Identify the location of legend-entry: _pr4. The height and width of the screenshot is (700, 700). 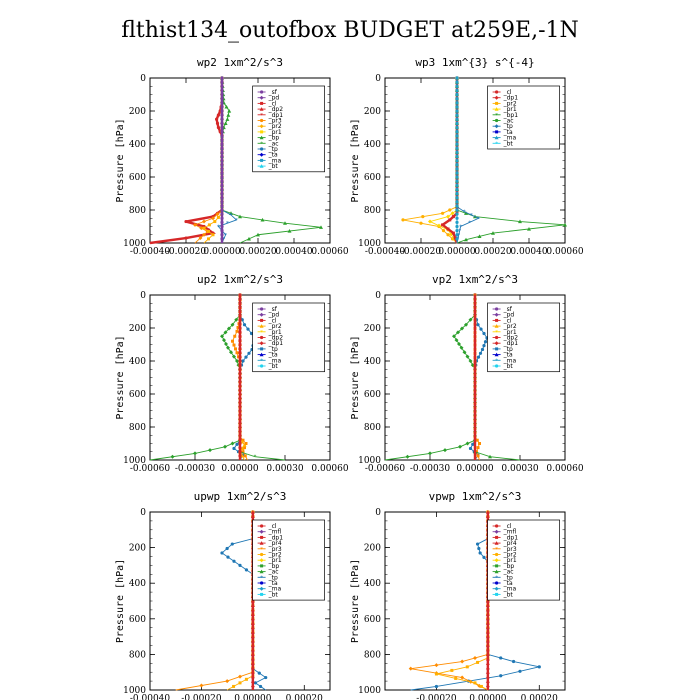
(510, 543).